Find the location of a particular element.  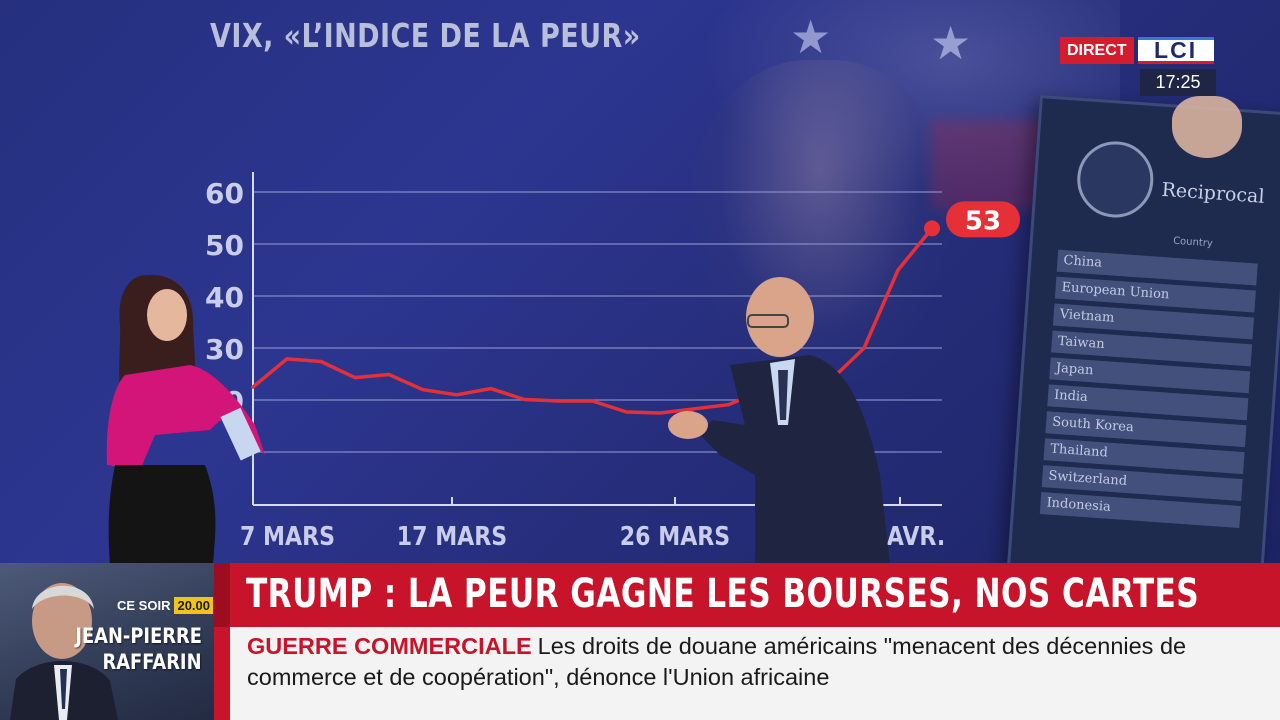

male-presenter is located at coordinates (779, 421).